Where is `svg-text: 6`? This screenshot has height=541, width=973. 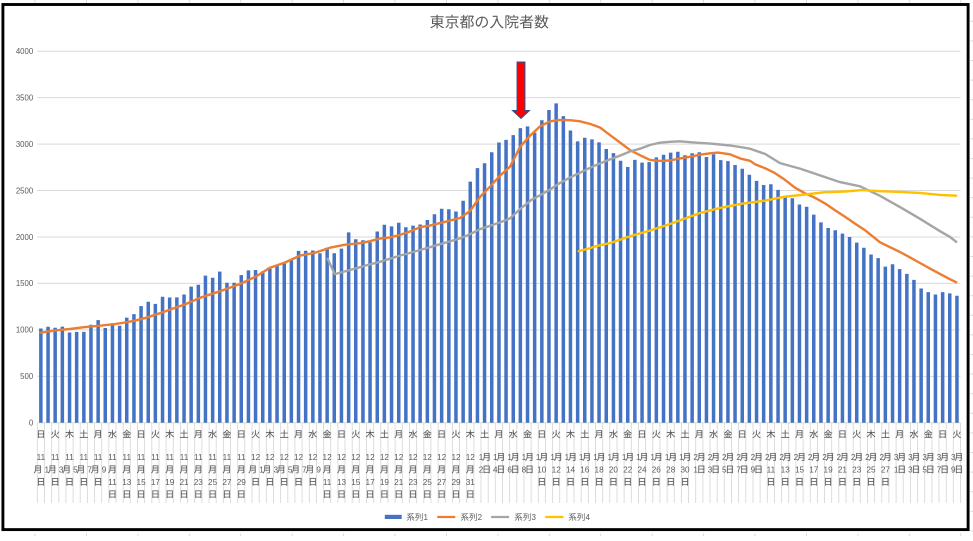 svg-text: 6 is located at coordinates (509, 470).